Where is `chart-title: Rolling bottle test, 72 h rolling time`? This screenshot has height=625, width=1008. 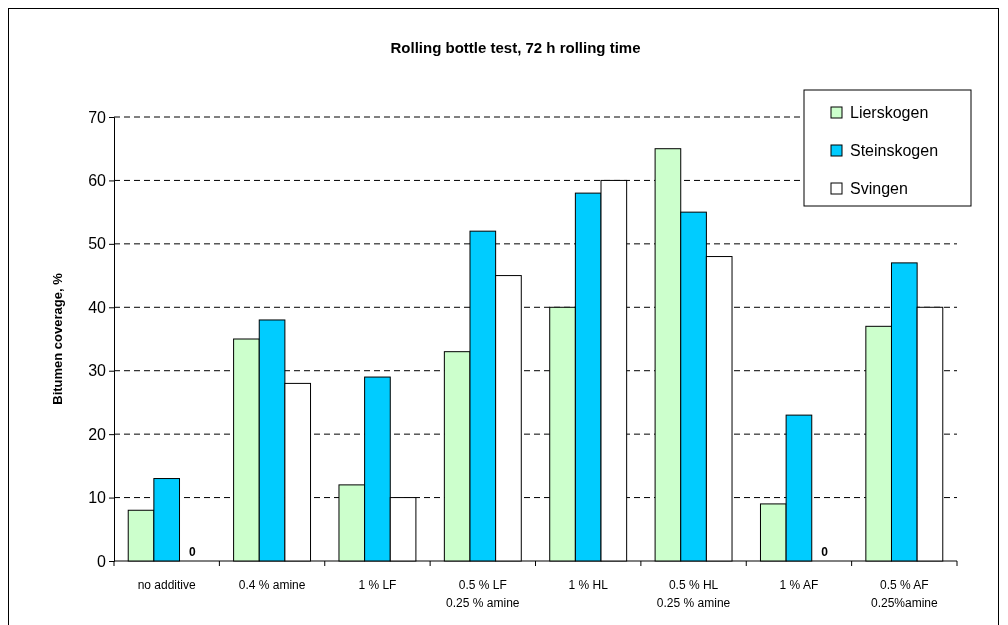 chart-title: Rolling bottle test, 72 h rolling time is located at coordinates (515, 47).